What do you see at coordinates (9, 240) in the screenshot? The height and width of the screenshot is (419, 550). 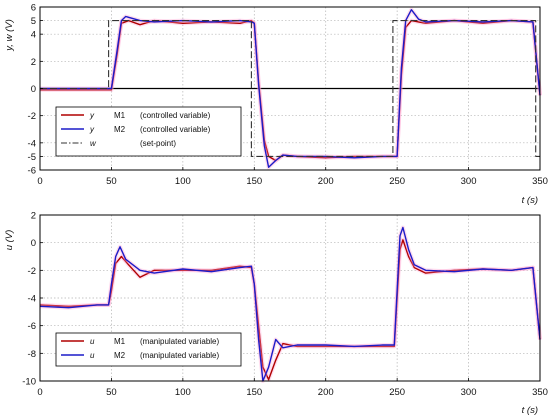 I see `y-axis-label: u (V)` at bounding box center [9, 240].